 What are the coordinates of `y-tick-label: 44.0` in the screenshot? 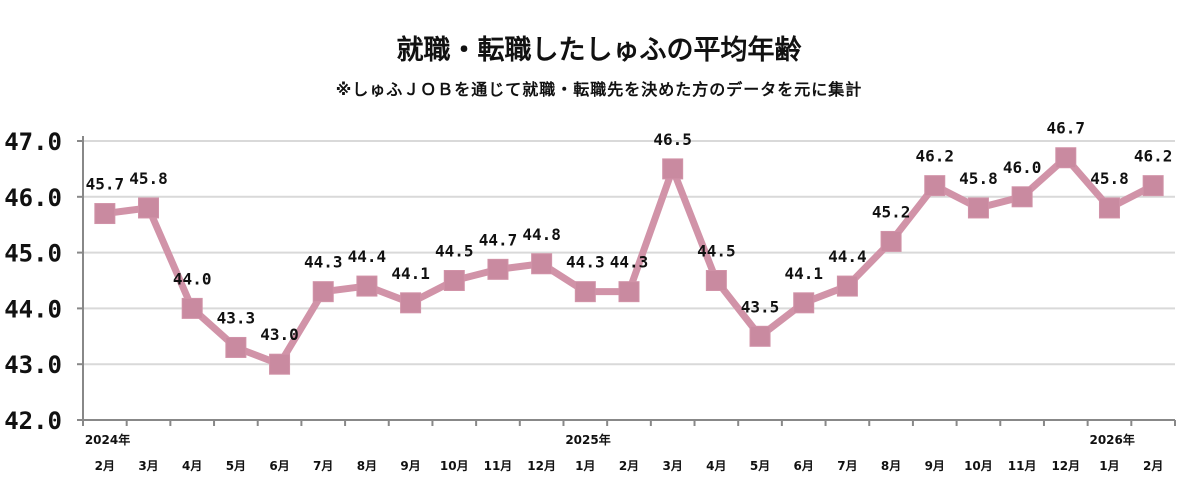 It's located at (33, 309).